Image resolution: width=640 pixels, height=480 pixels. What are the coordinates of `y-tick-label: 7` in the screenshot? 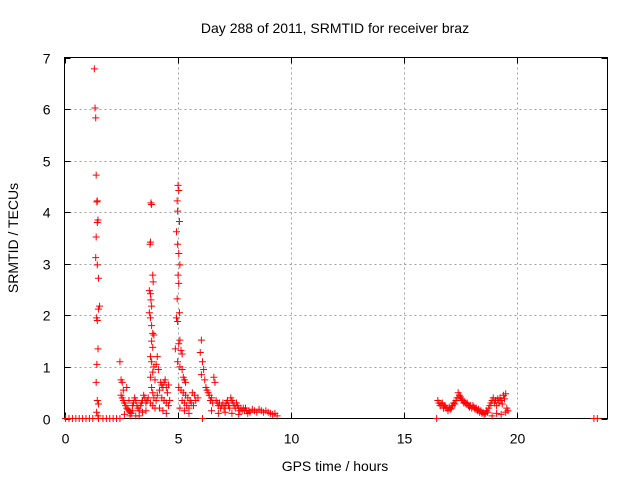 It's located at (47, 59).